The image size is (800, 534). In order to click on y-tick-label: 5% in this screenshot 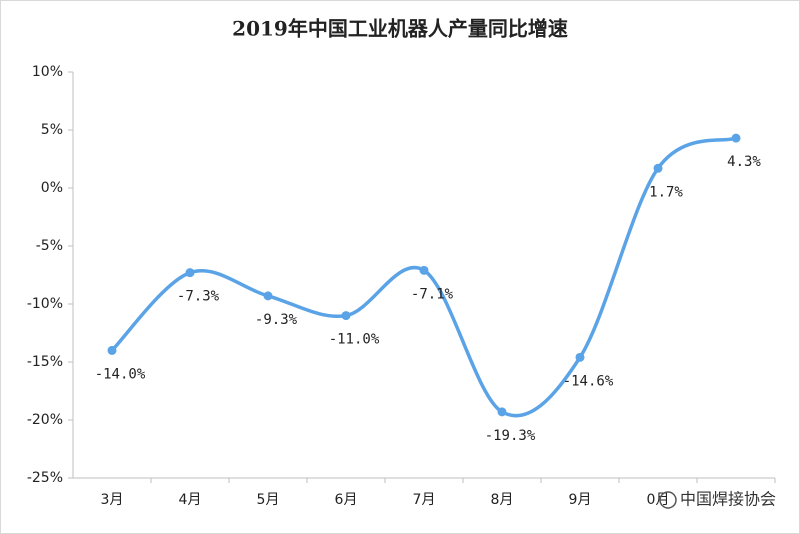, I will do `click(52, 130)`.